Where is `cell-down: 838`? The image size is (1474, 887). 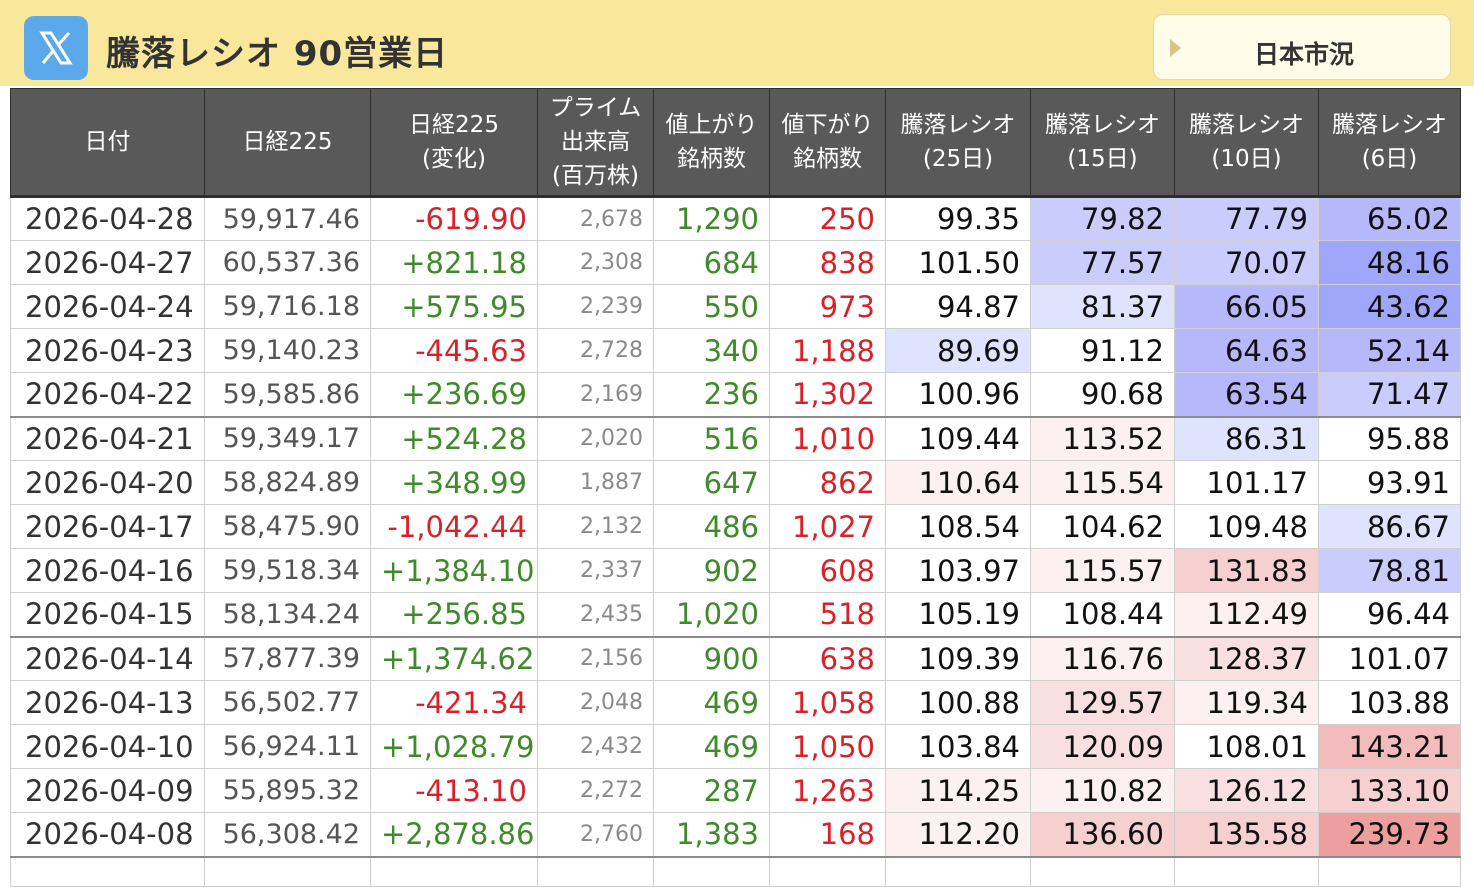
cell-down: 838 is located at coordinates (827, 262).